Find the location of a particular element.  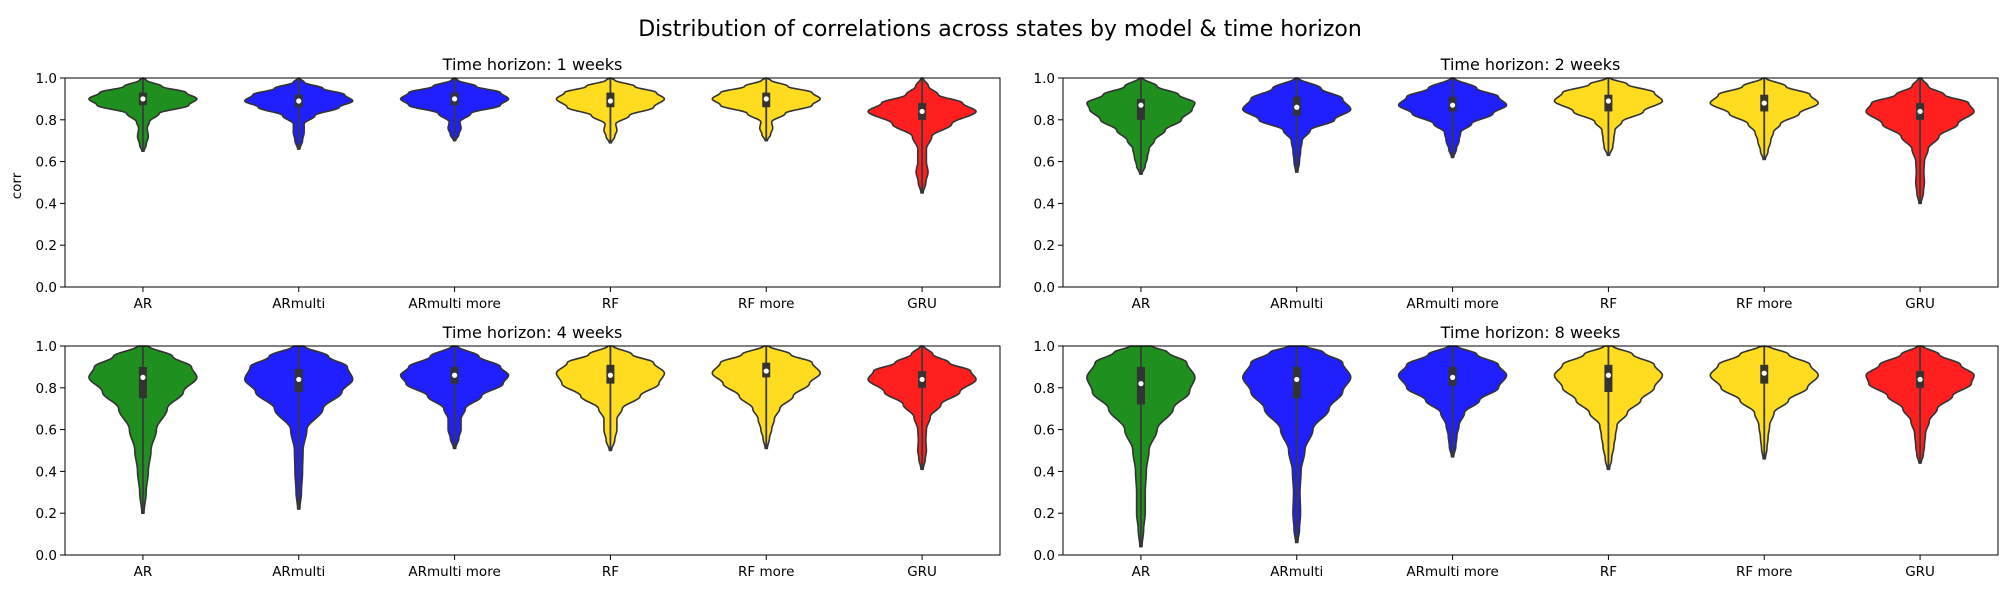

panel-title: Time horizon: 8 weeks is located at coordinates (1530, 332).